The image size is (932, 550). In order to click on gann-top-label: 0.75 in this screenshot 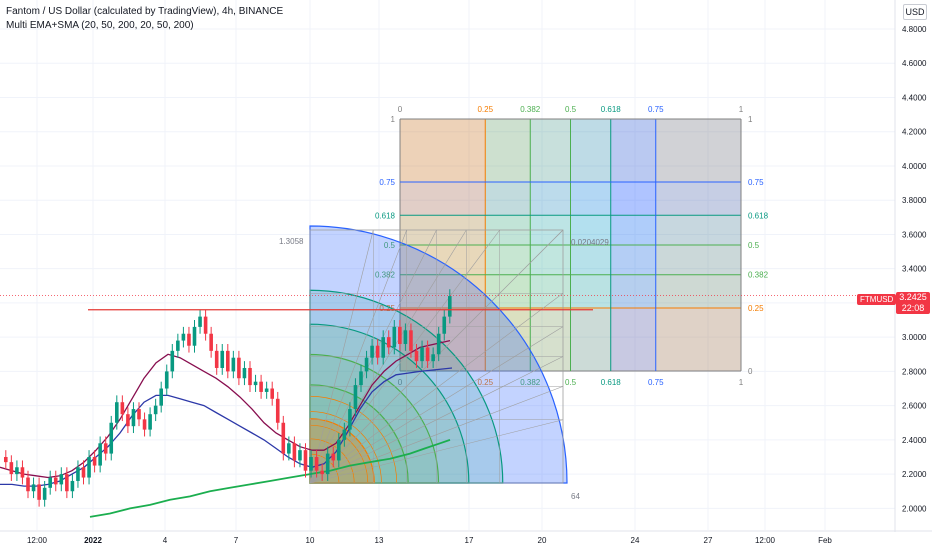, I will do `click(656, 109)`.